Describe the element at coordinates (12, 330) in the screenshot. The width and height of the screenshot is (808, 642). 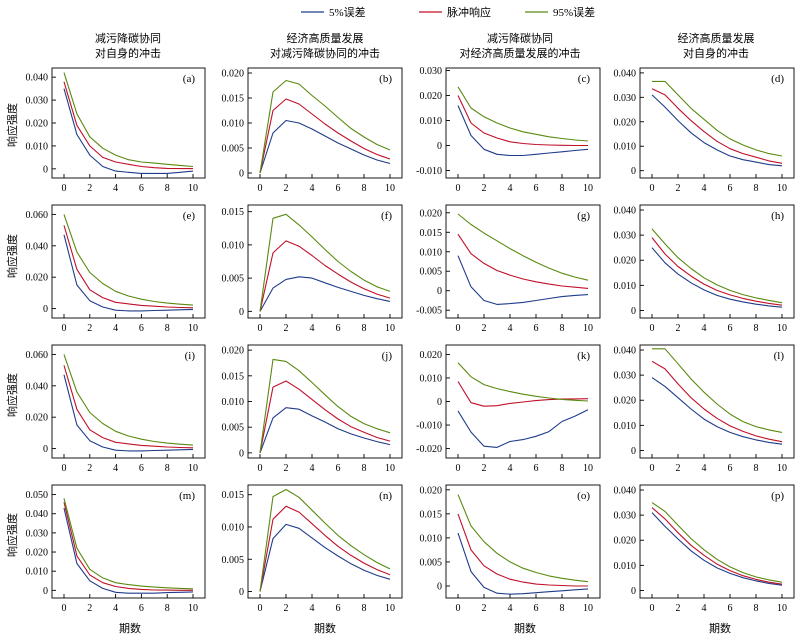
I see `row-labels: 响应强度 响应强度 响应强度 响应强度` at that location.